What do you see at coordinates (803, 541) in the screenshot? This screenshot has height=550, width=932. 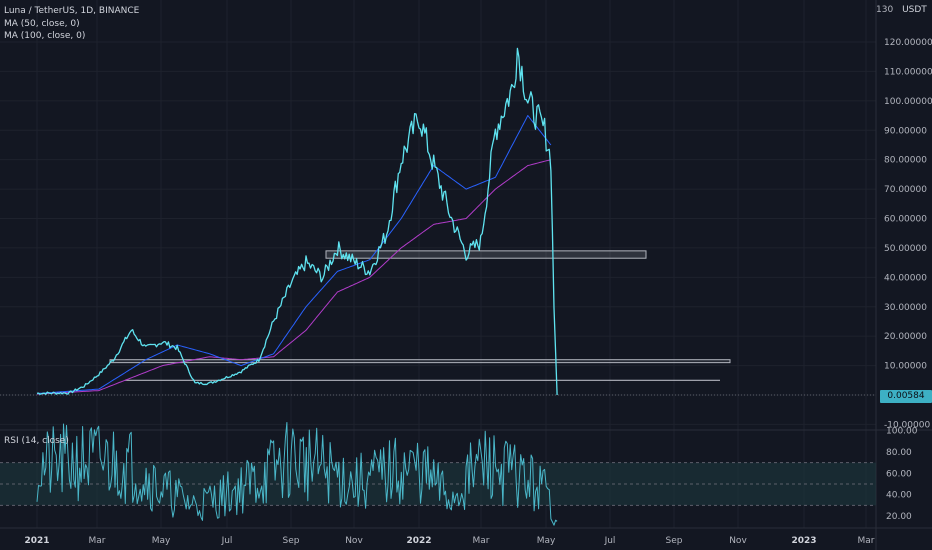 I see `time-tick-label: 2023` at bounding box center [803, 541].